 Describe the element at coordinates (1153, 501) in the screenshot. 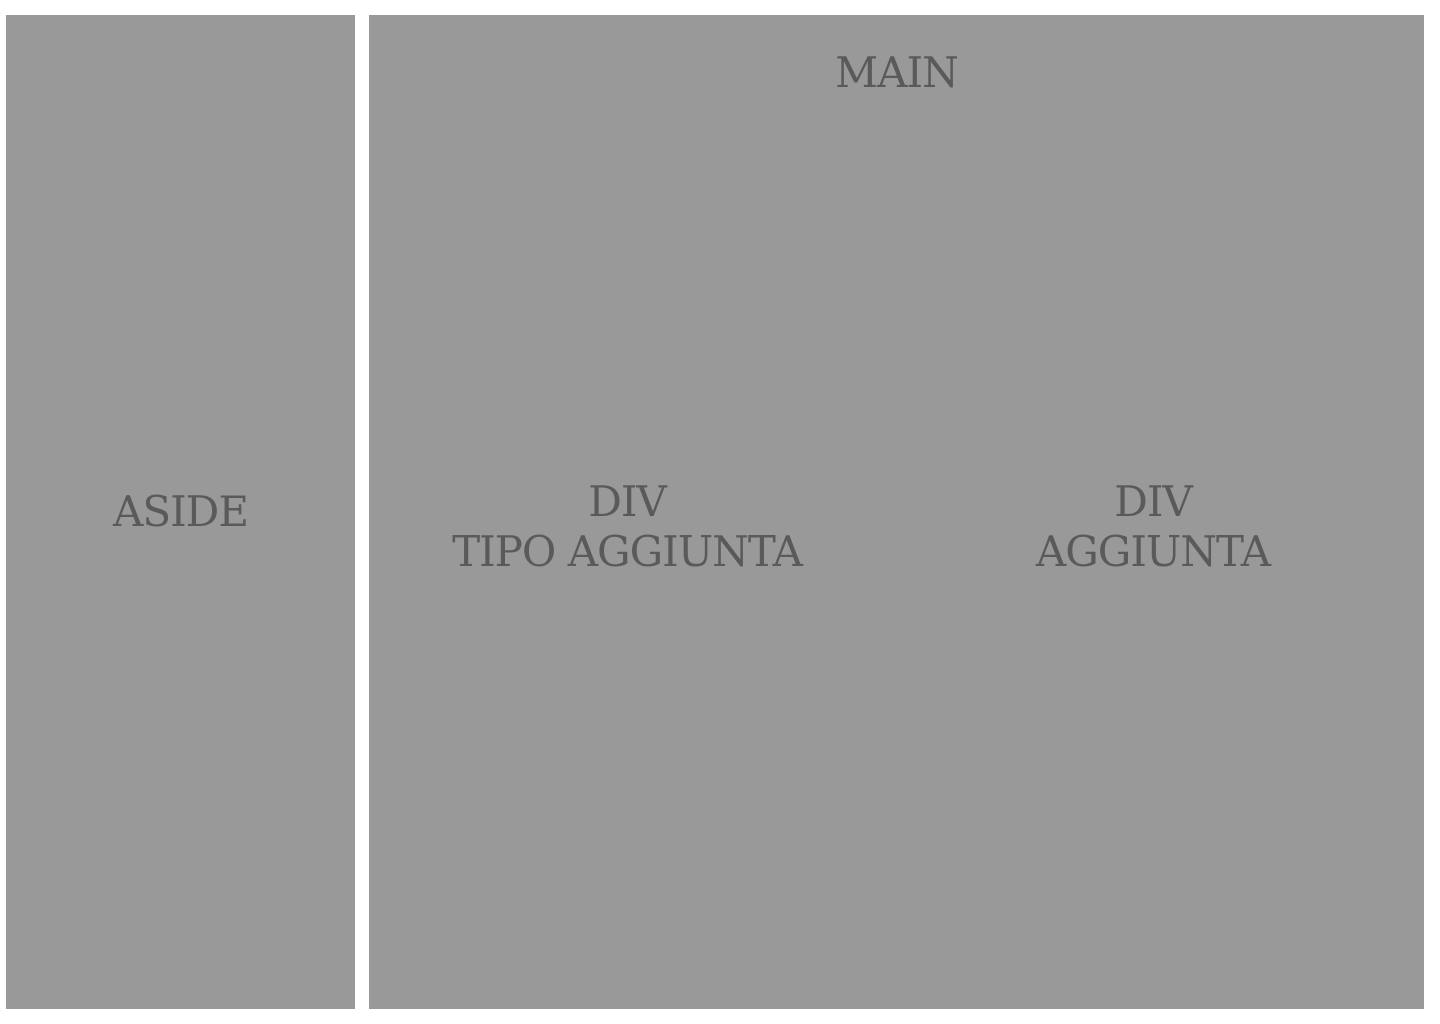

I see `div-aggiunta-line1: DIV` at that location.